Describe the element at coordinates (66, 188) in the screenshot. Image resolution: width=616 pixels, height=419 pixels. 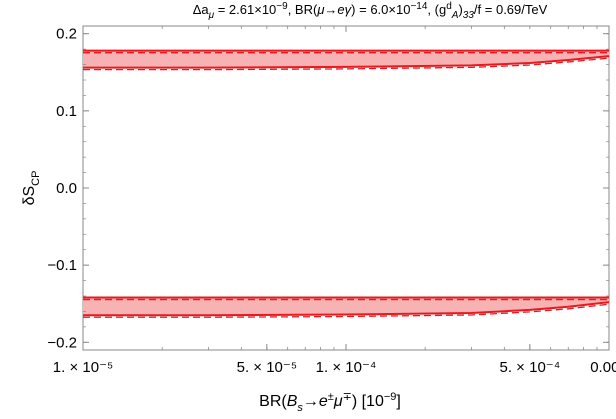
I see `y-tick-label: 0.0` at that location.